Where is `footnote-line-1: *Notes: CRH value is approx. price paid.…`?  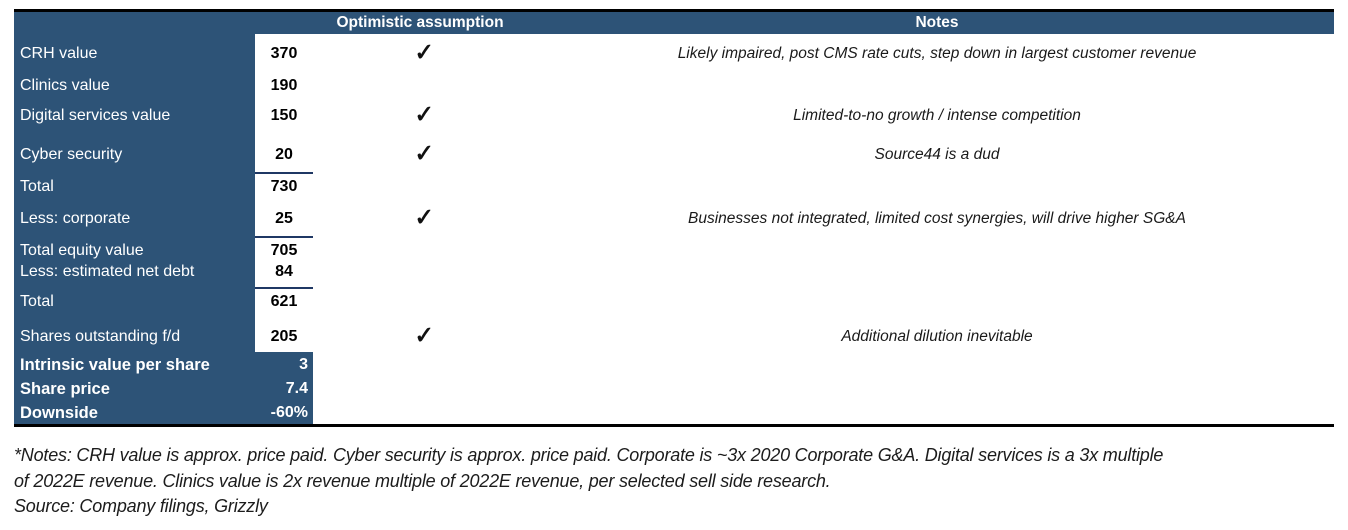 footnote-line-1: *Notes: CRH value is approx. price paid.… is located at coordinates (589, 455).